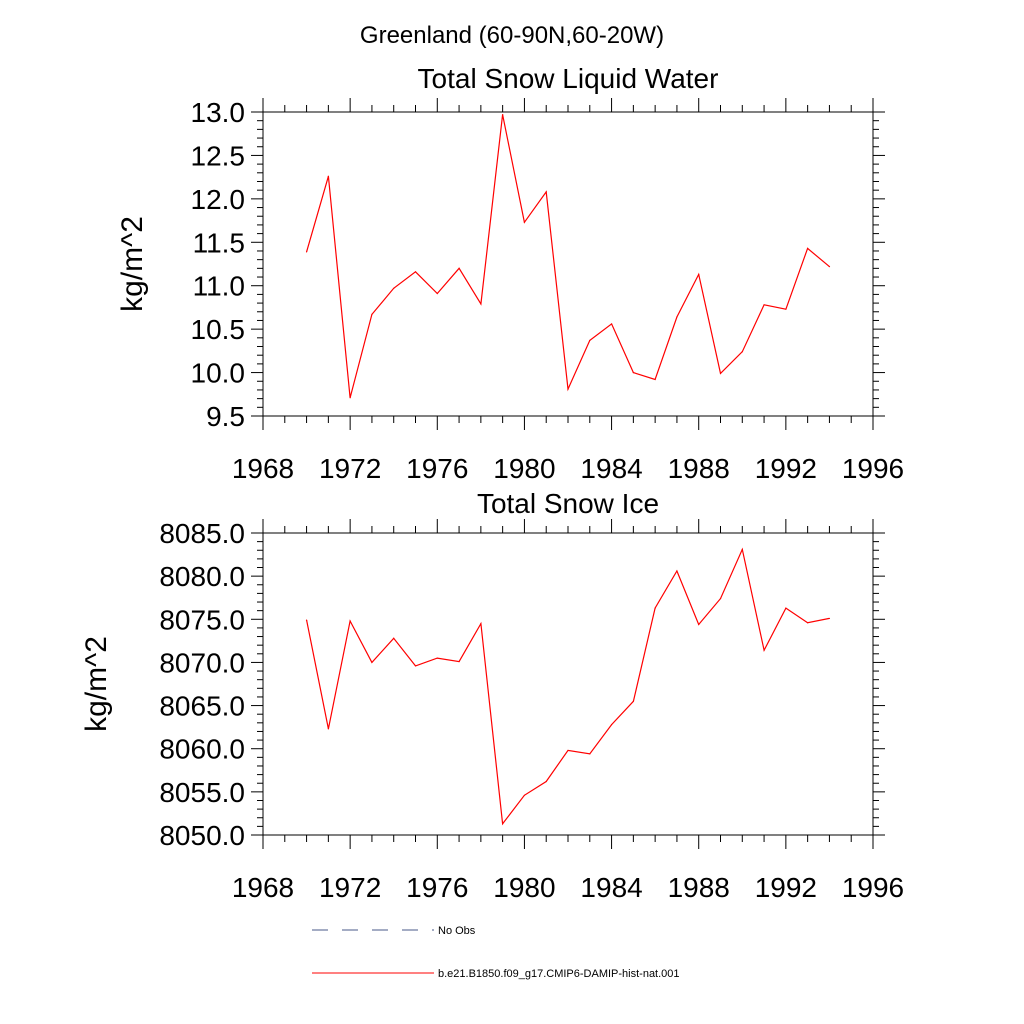 This screenshot has width=1024, height=1024. Describe the element at coordinates (202, 706) in the screenshot. I see `y-tick-label: 8065.0` at that location.